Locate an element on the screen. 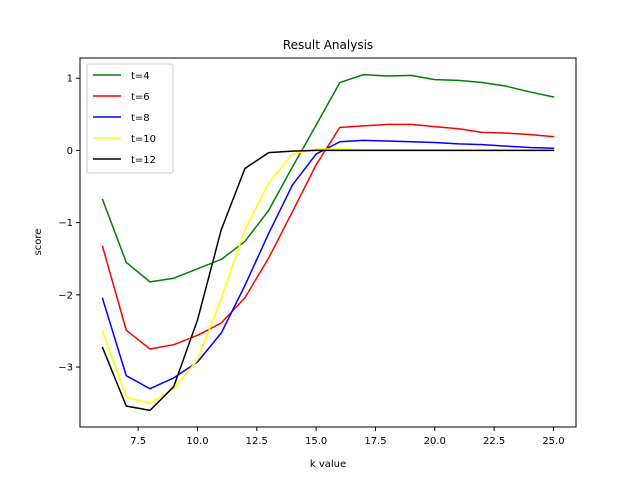 The height and width of the screenshot is (480, 640). x-tick-label: 7.5 is located at coordinates (138, 441).